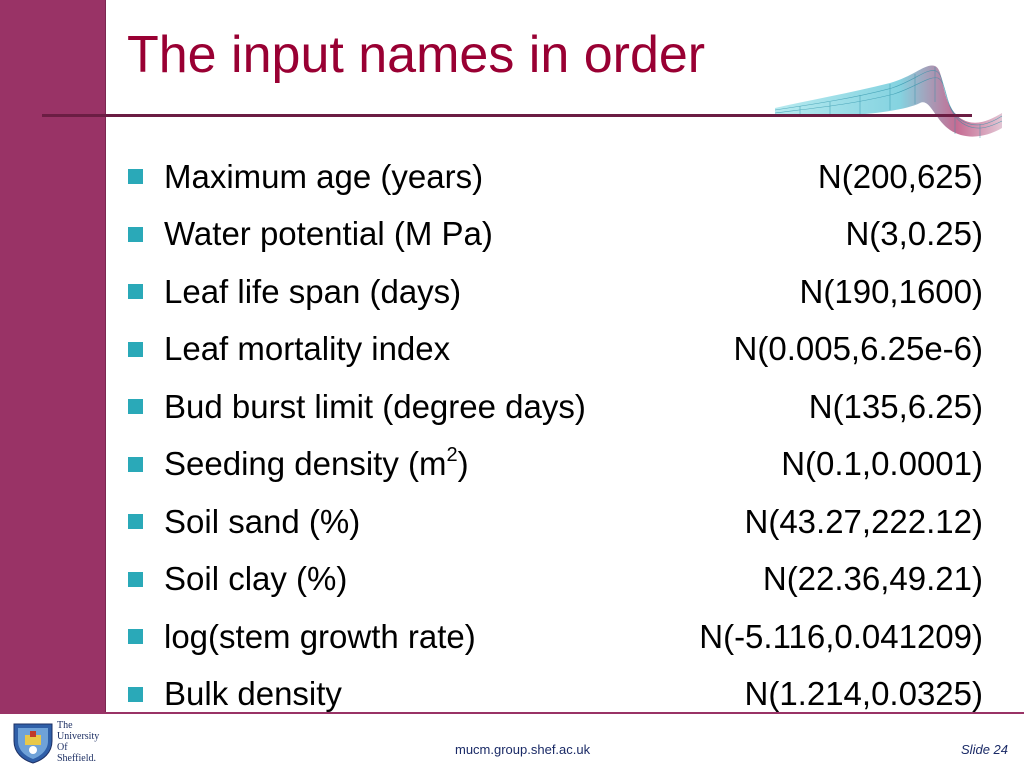 The image size is (1024, 768). What do you see at coordinates (62, 747) in the screenshot?
I see `logo-line: Of` at bounding box center [62, 747].